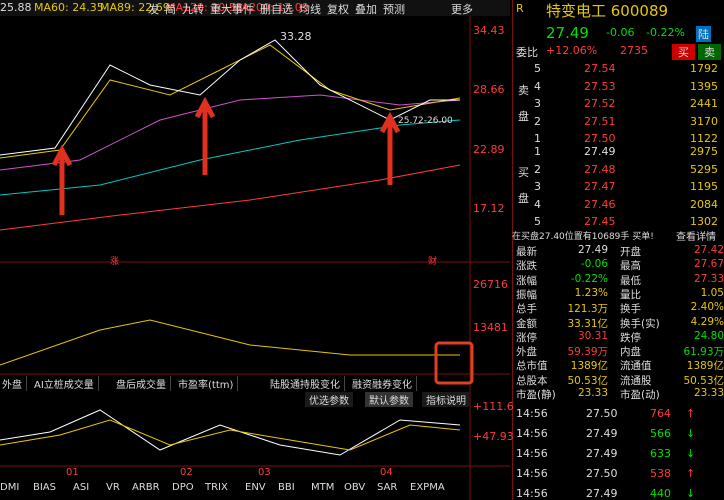  Describe the element at coordinates (630, 352) in the screenshot. I see `stat-label: 内盘` at that location.